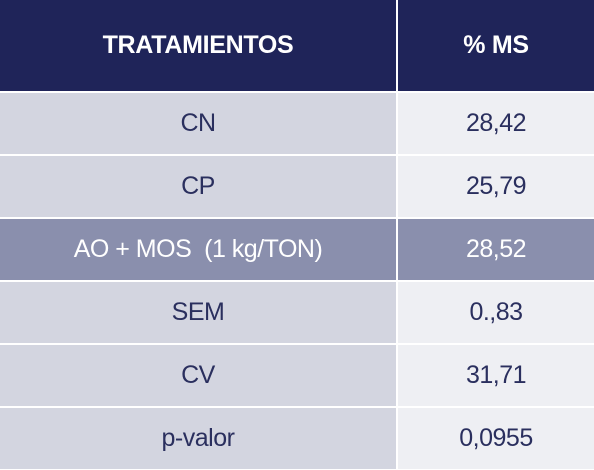 Image resolution: width=594 pixels, height=470 pixels. I want to click on header-ms-percent: % MS, so click(495, 45).